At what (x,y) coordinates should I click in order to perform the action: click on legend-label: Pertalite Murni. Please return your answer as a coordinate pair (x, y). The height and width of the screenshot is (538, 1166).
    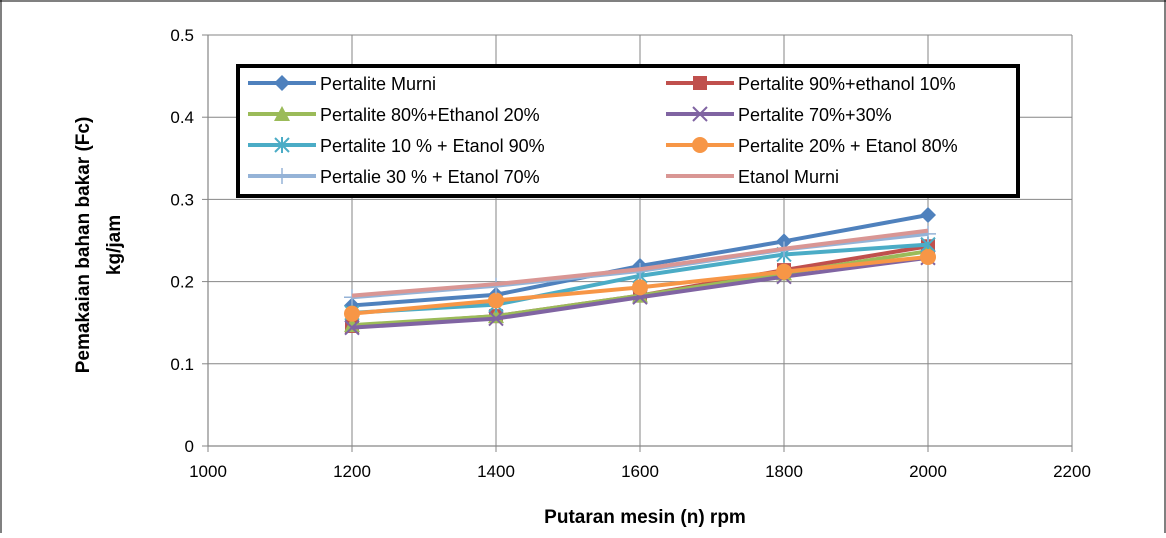
    Looking at the image, I should click on (378, 84).